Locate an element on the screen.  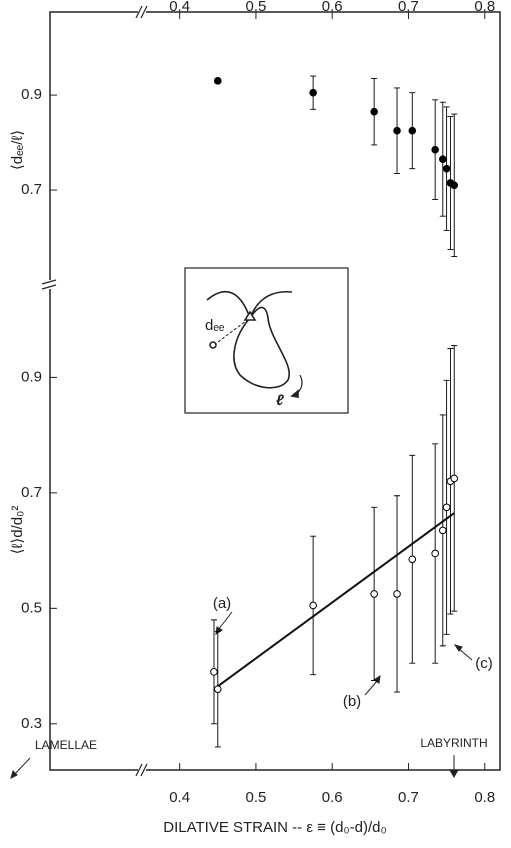
inset is located at coordinates (266, 340).